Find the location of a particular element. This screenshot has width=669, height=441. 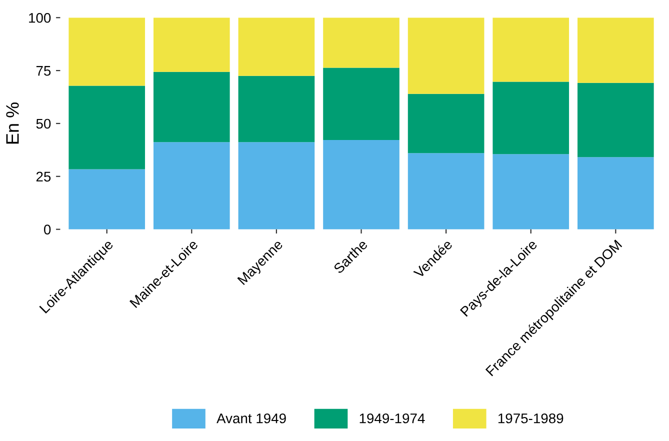

legend-label: 1975-1989 is located at coordinates (531, 418).